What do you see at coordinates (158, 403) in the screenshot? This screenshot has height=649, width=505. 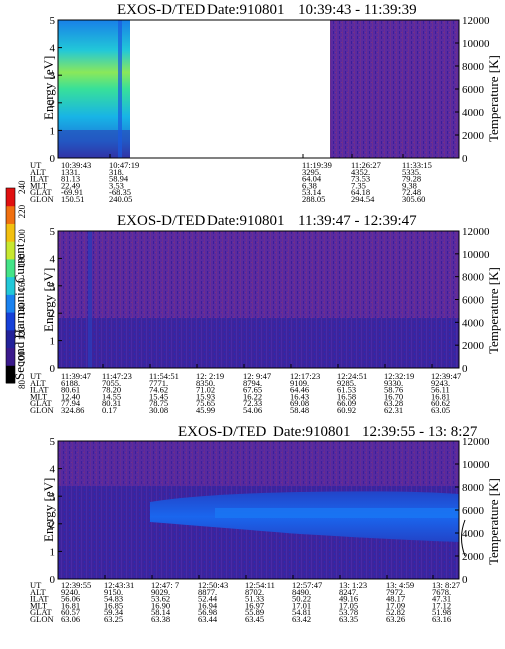 I see `panel-2-cell-glat: 78.75` at bounding box center [158, 403].